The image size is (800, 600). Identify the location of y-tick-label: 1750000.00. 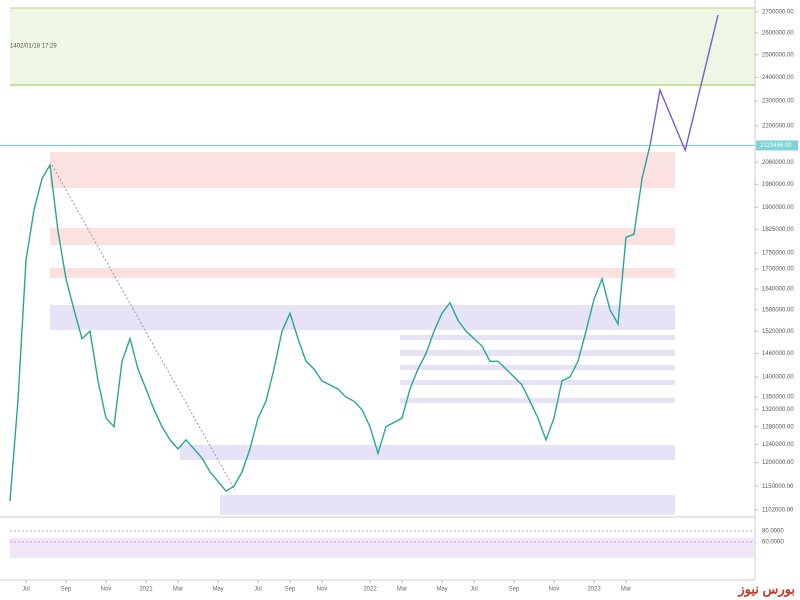
(778, 254).